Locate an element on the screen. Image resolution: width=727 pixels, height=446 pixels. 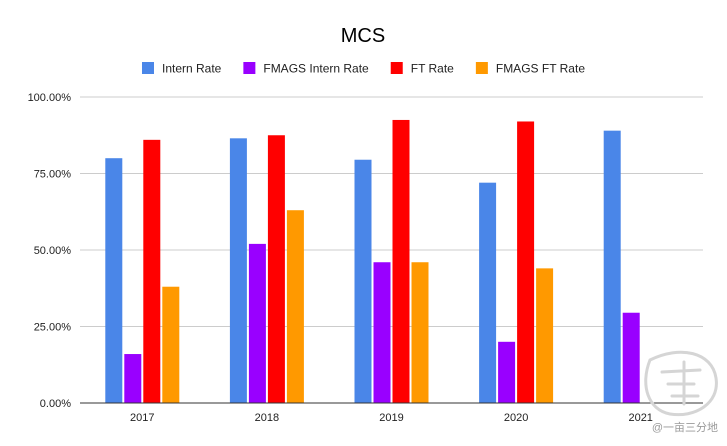
bar-intern-rate-2021 is located at coordinates (612, 266).